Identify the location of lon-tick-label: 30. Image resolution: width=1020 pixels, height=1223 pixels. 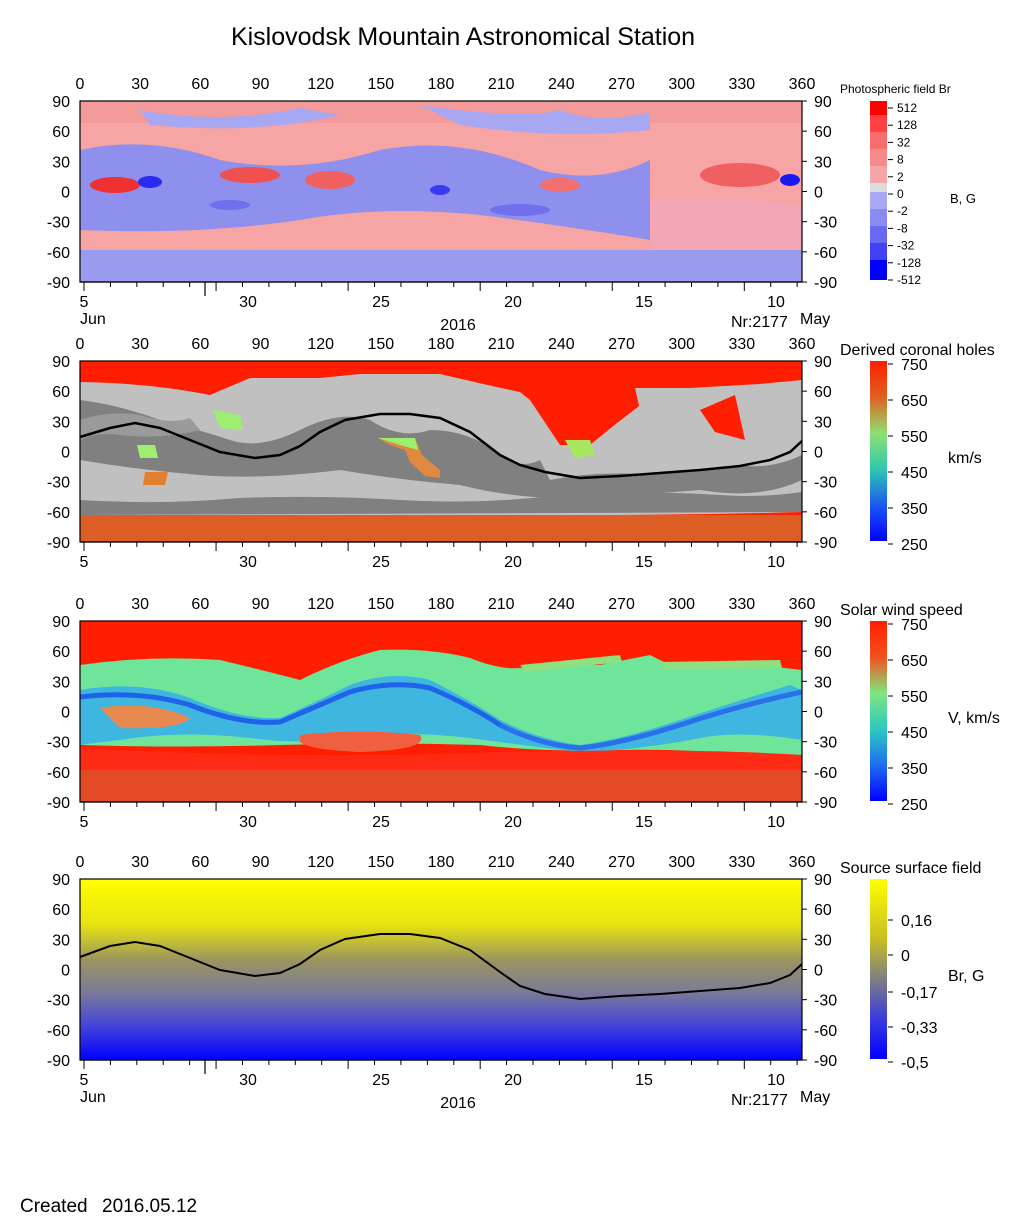
(140, 84).